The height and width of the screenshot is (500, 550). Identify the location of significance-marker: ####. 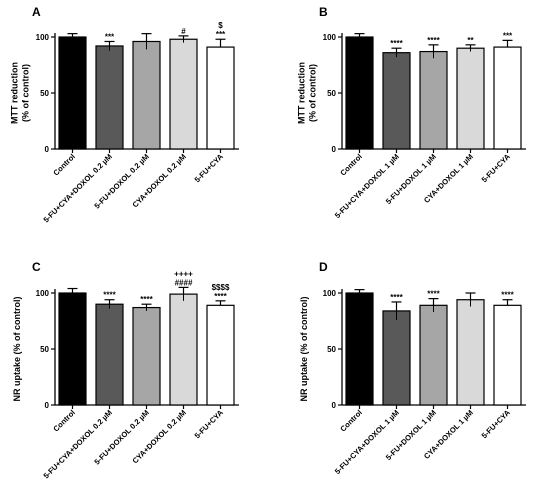
(184, 282).